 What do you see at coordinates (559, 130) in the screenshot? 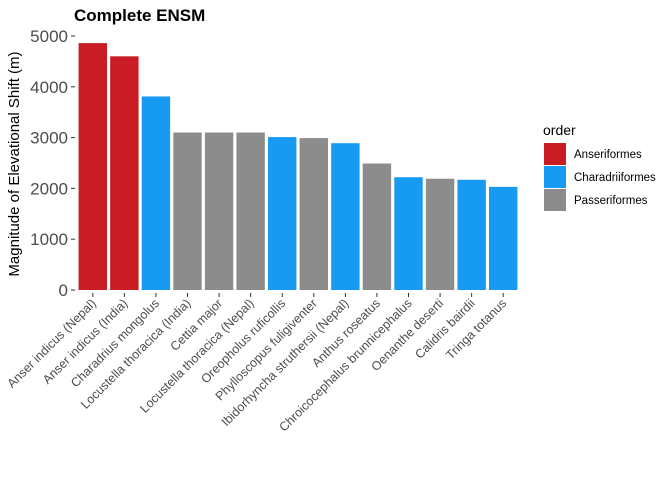
I see `legend-title: order` at bounding box center [559, 130].